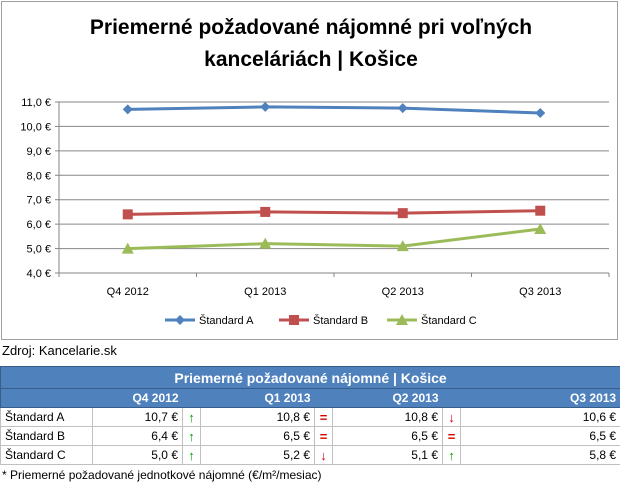  I want to click on row-label: Štandard C, so click(46, 455).